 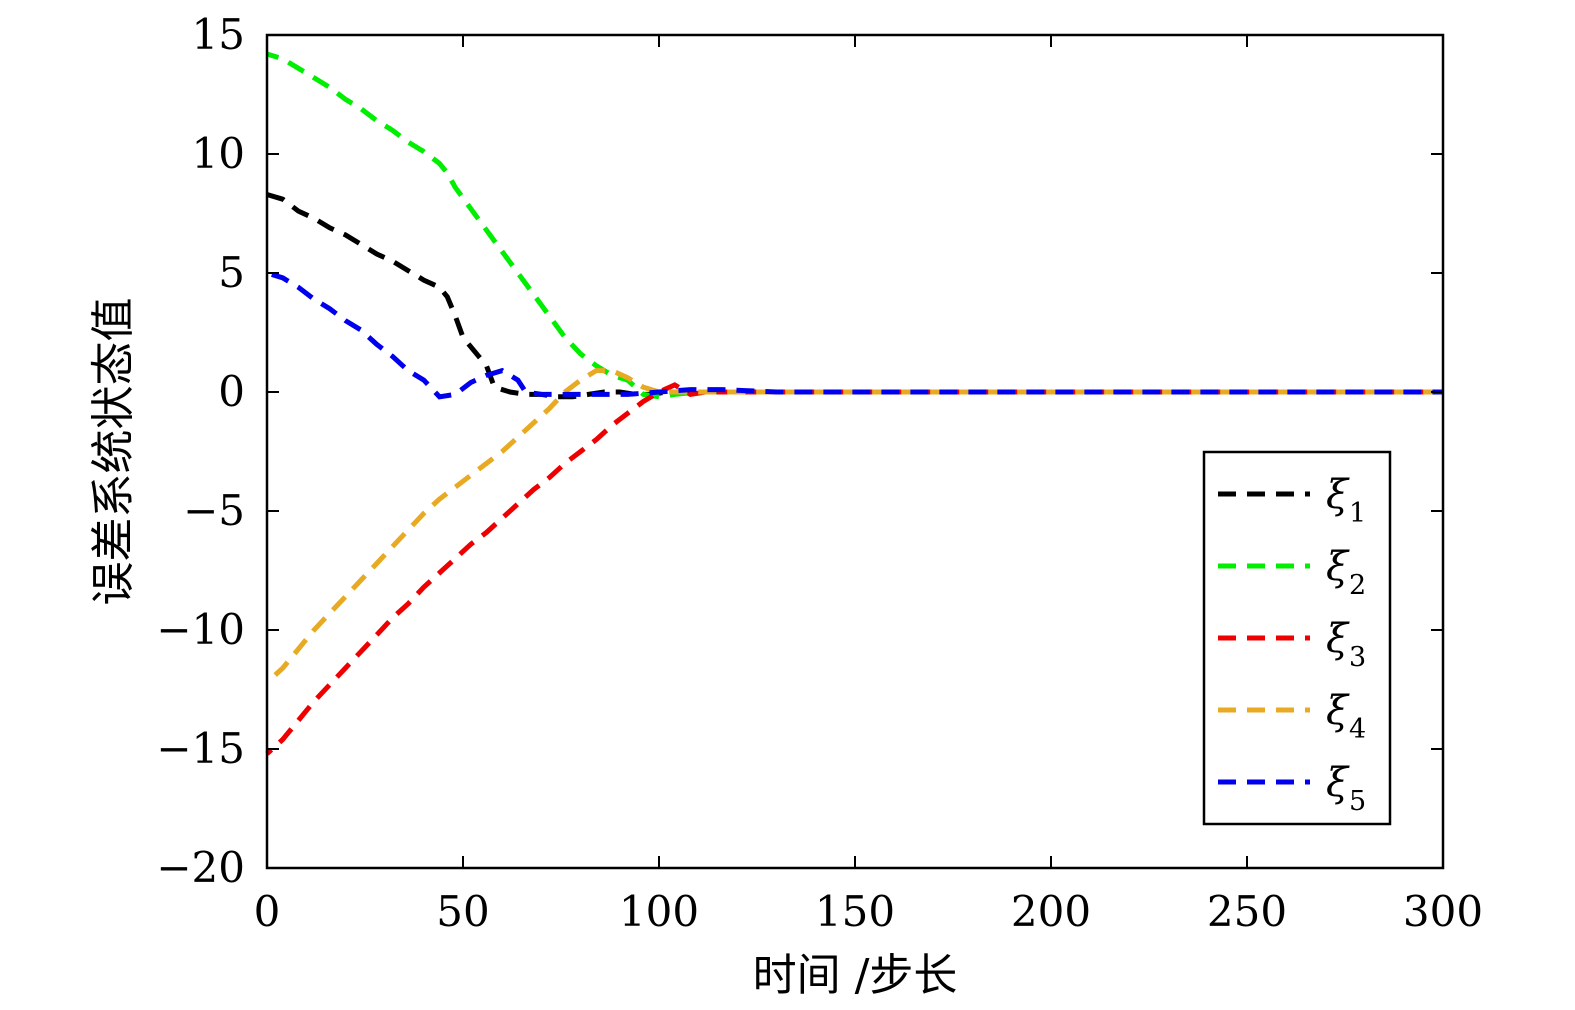 What do you see at coordinates (855, 911) in the screenshot?
I see `x-tick-label: 150` at bounding box center [855, 911].